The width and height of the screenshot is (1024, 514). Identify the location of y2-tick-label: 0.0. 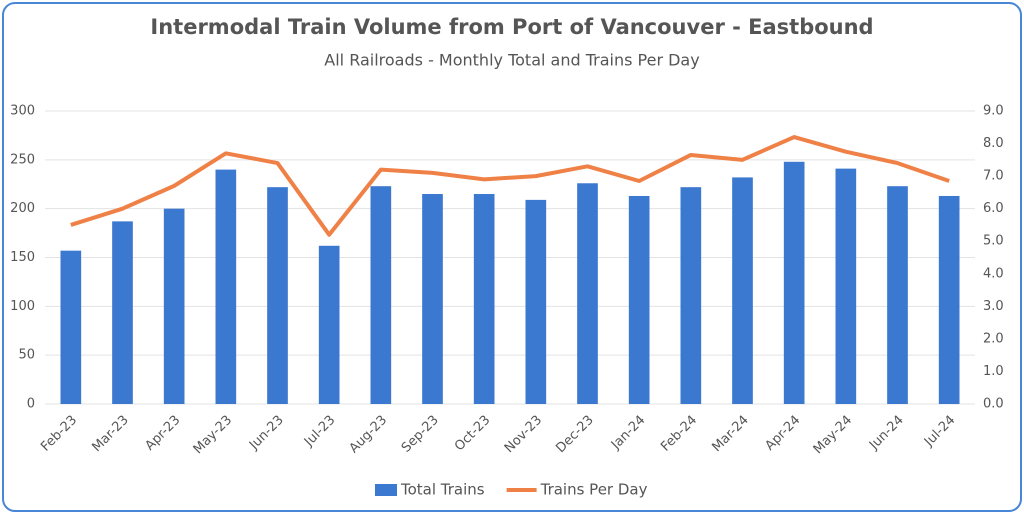
(993, 404).